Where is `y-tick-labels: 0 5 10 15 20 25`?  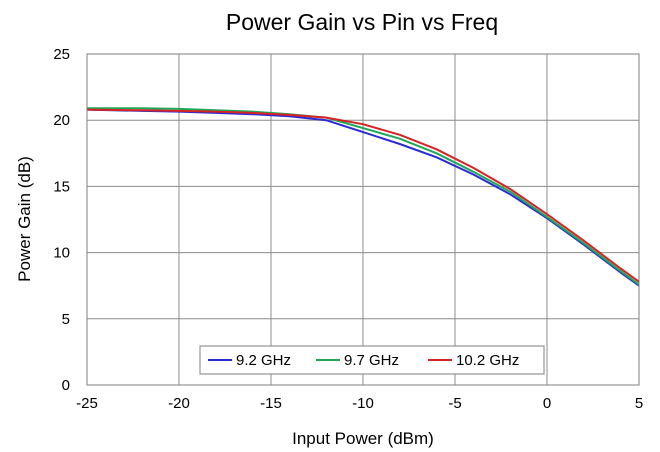 y-tick-labels: 0 5 10 15 20 25 is located at coordinates (61, 220).